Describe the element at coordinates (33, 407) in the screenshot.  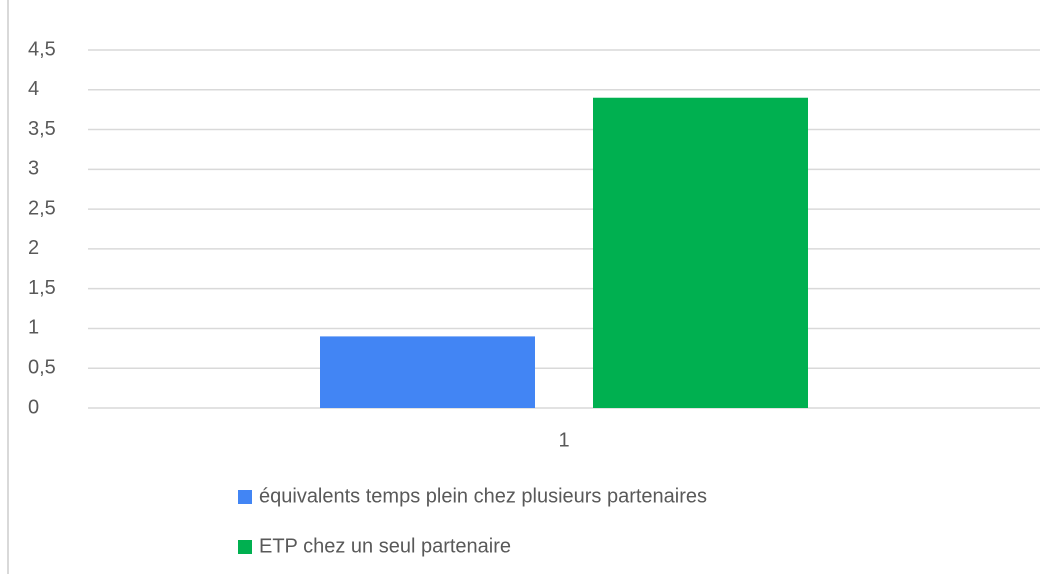
I see `y-tick-label: 0` at that location.